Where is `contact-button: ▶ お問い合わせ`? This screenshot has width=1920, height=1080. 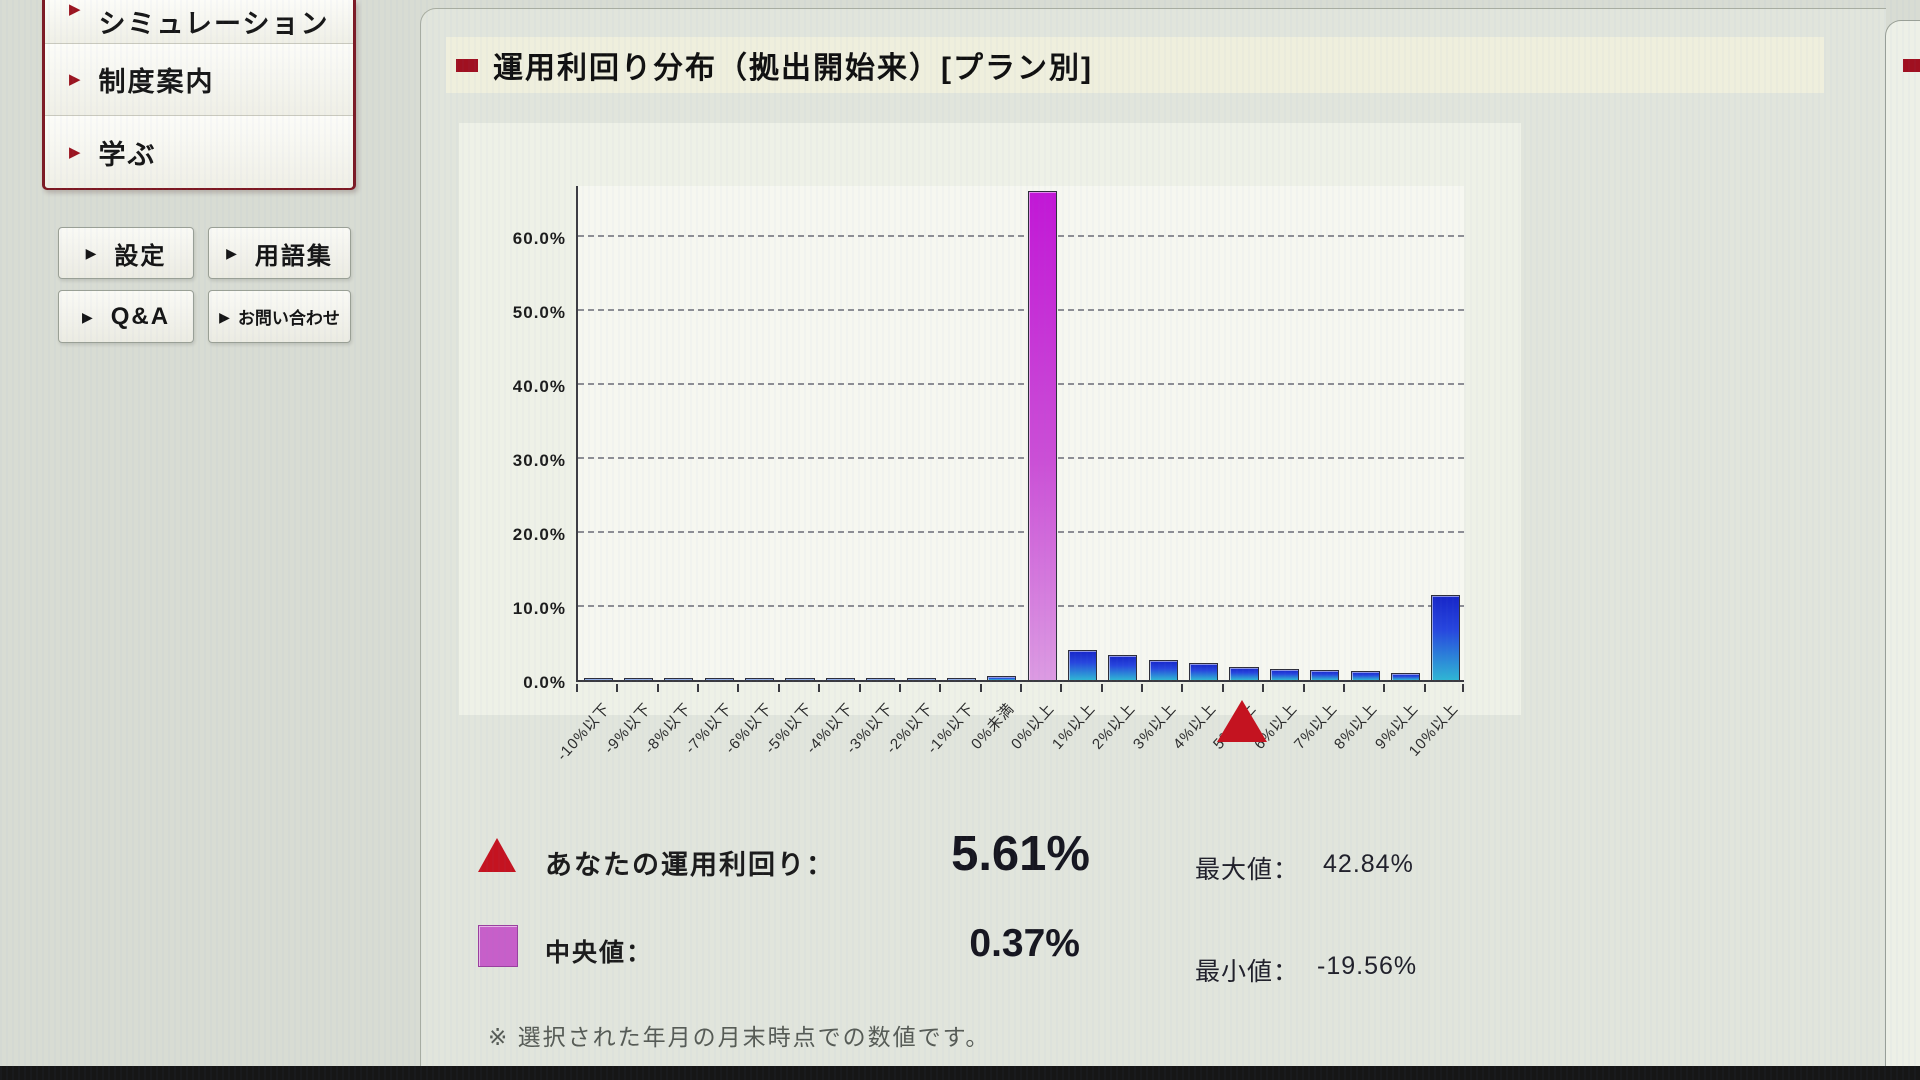
contact-button: ▶ お問い合わせ is located at coordinates (279, 316).